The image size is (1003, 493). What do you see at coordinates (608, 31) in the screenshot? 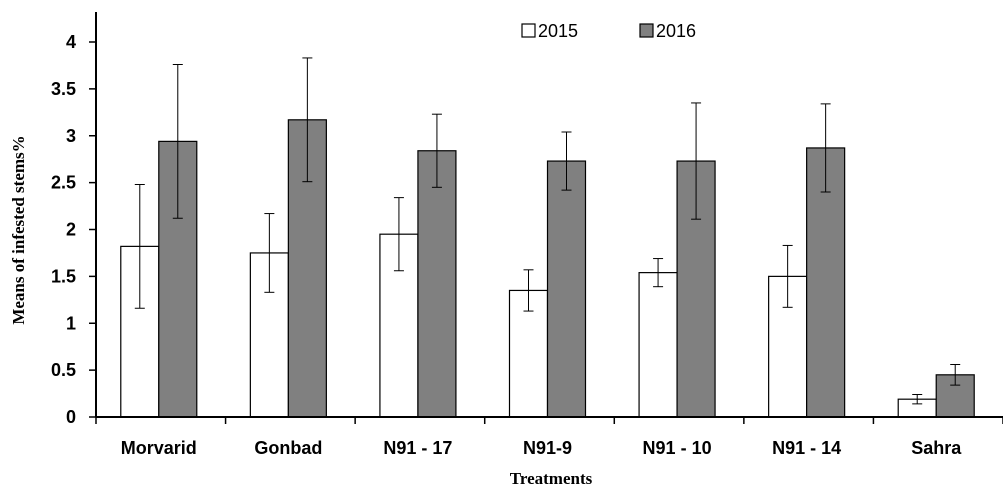
I see `legend: 2015 2016` at bounding box center [608, 31].